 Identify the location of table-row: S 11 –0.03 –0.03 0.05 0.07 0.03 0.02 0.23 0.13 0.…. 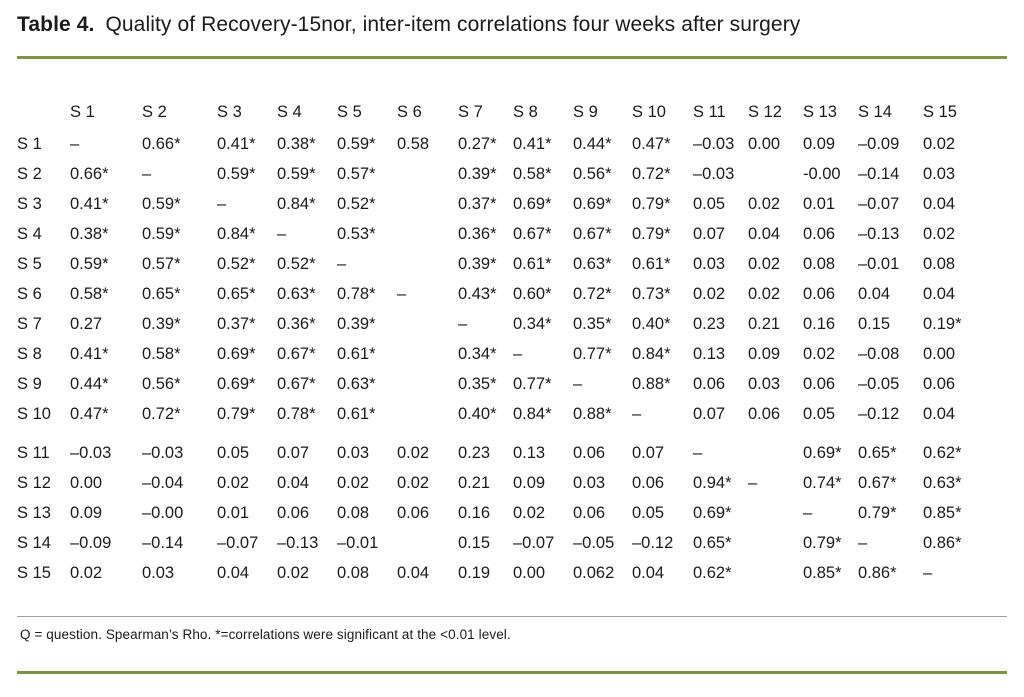
(512, 448).